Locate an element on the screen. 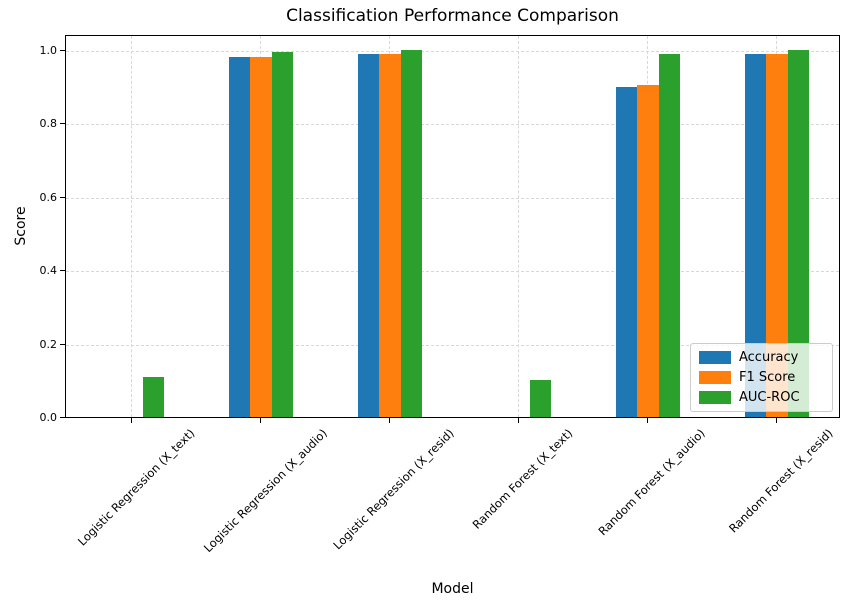 The width and height of the screenshot is (850, 611). legend-label-f1-score: F1 Score is located at coordinates (767, 377).